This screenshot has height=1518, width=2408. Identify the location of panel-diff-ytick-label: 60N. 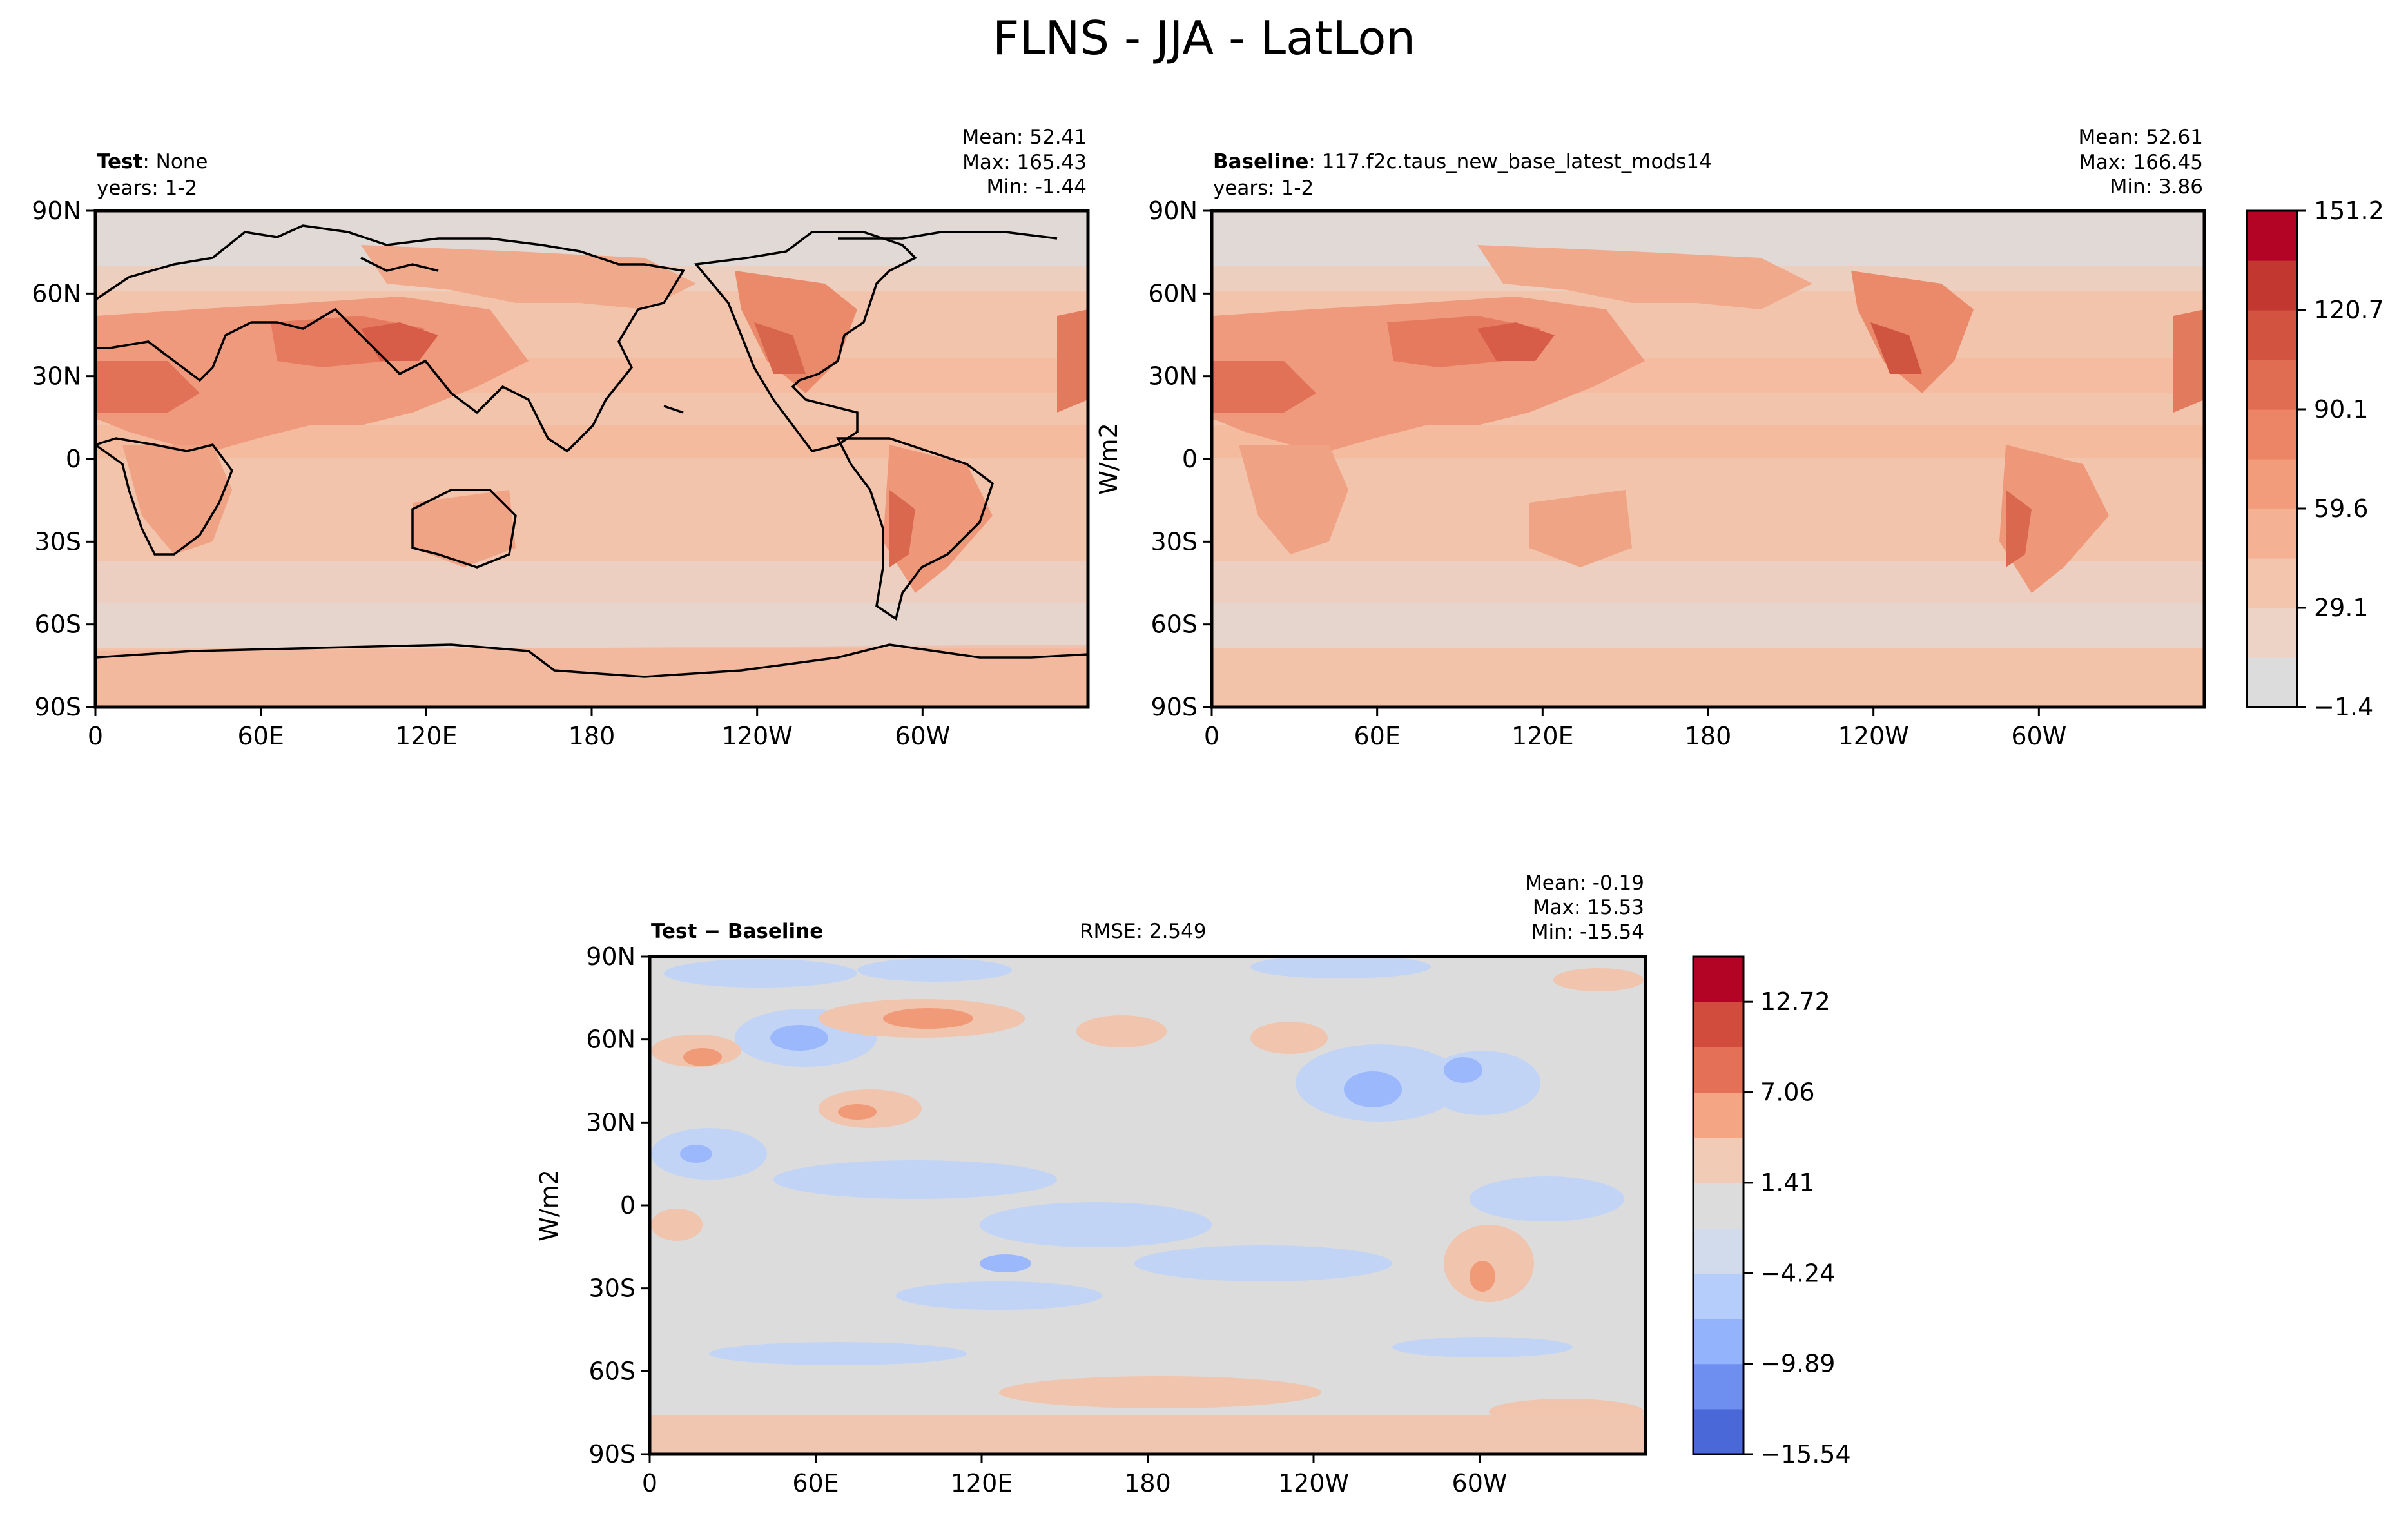
(611, 1040).